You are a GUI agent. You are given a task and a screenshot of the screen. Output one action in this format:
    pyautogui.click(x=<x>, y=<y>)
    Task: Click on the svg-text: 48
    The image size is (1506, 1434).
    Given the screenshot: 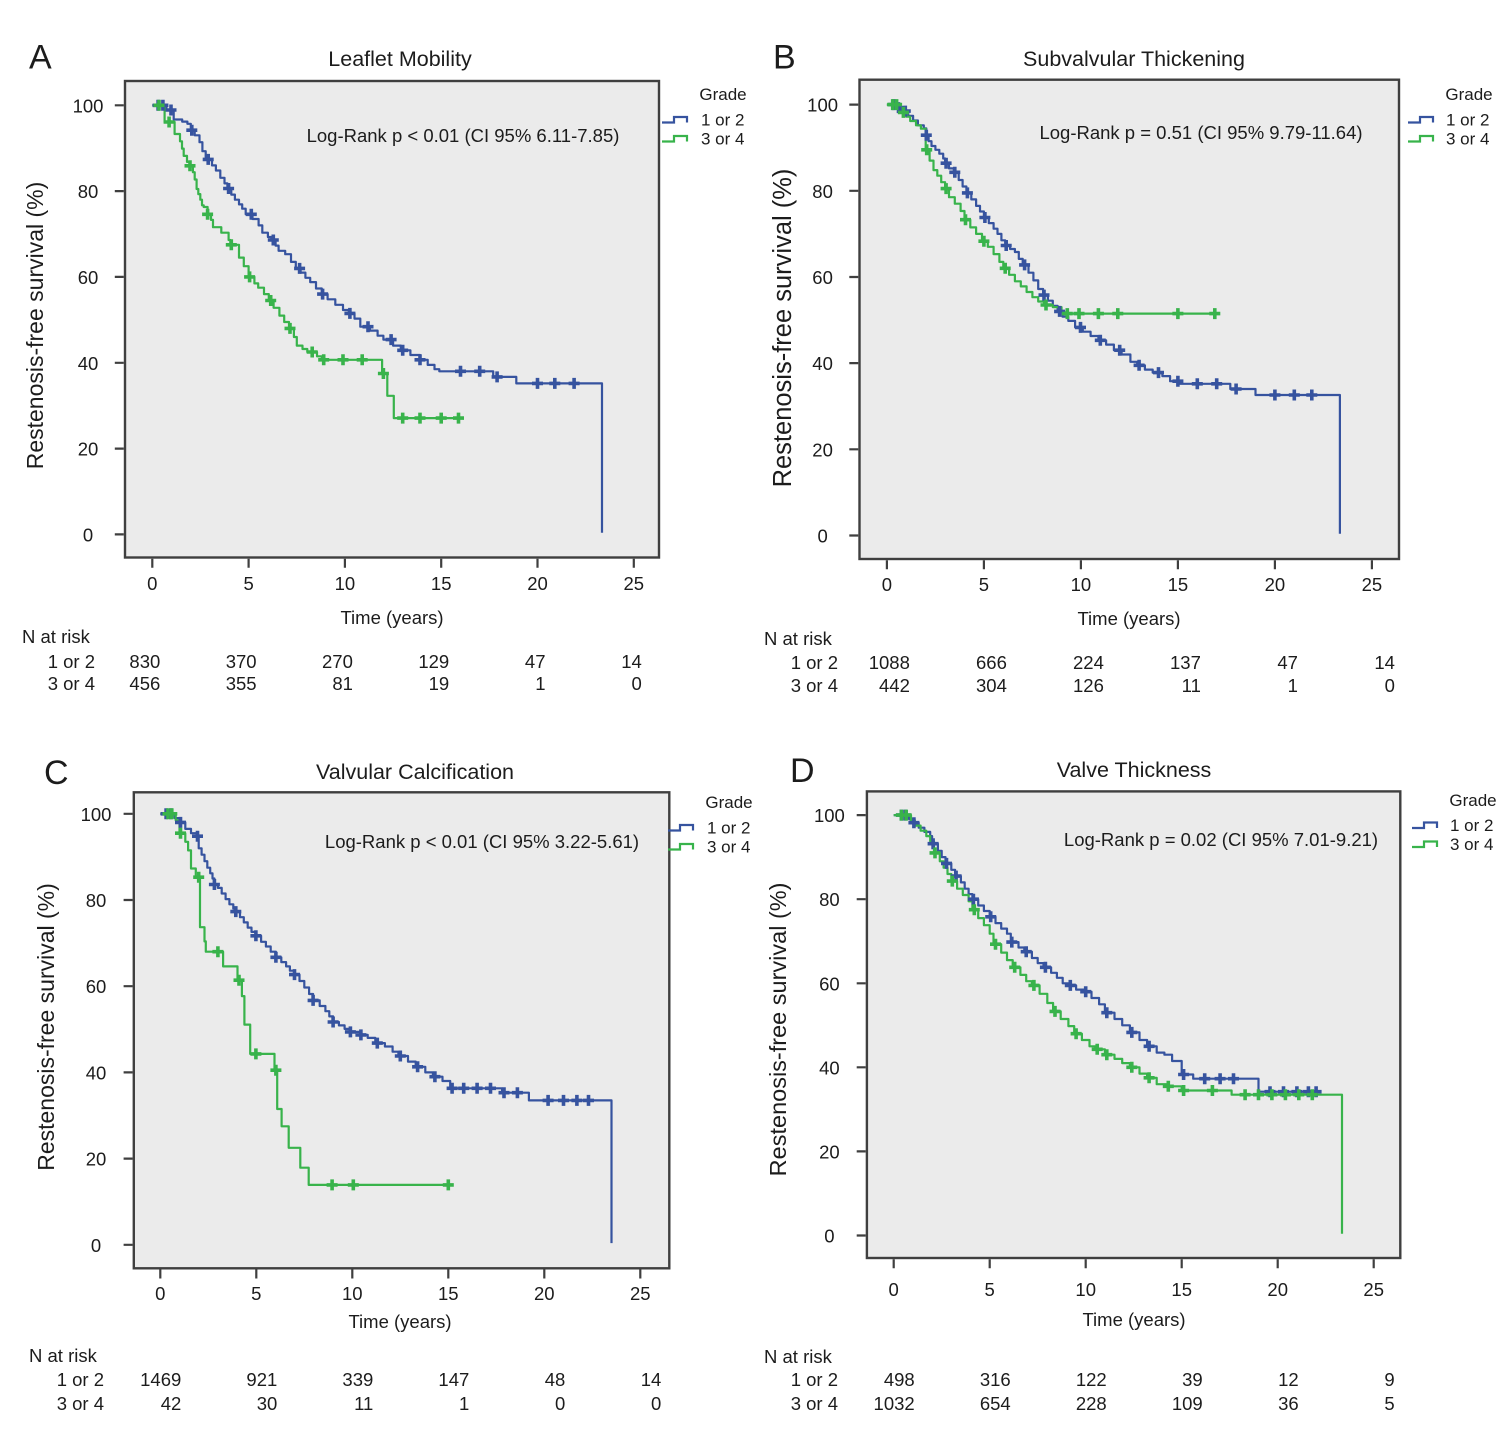 What is the action you would take?
    pyautogui.click(x=555, y=1379)
    